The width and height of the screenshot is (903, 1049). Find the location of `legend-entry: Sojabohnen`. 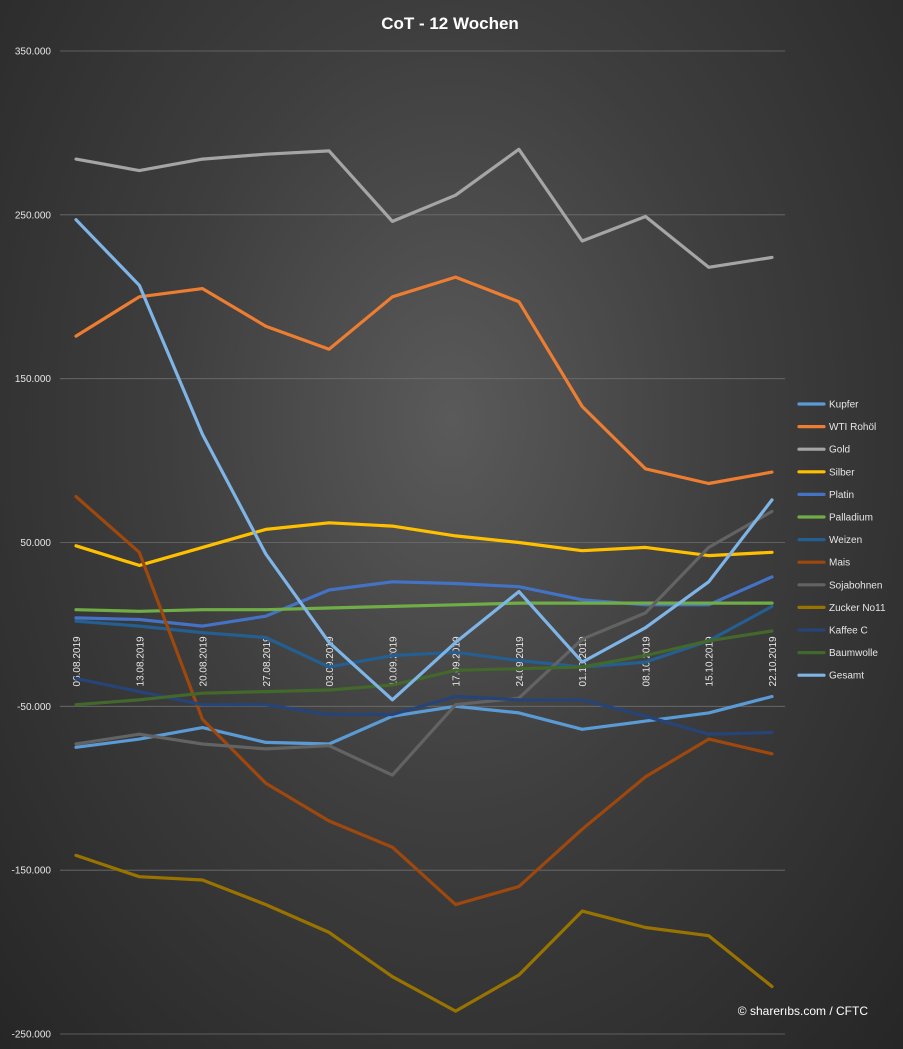

legend-entry: Sojabohnen is located at coordinates (855, 585).